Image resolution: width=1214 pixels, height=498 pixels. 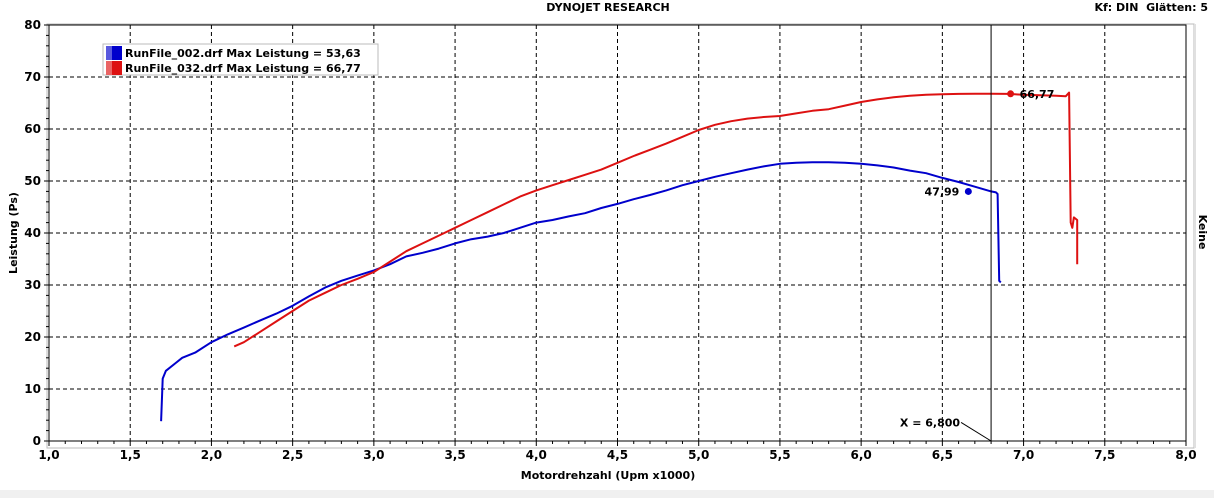 What do you see at coordinates (1195, 236) in the screenshot?
I see `right-scroll-strip` at bounding box center [1195, 236].